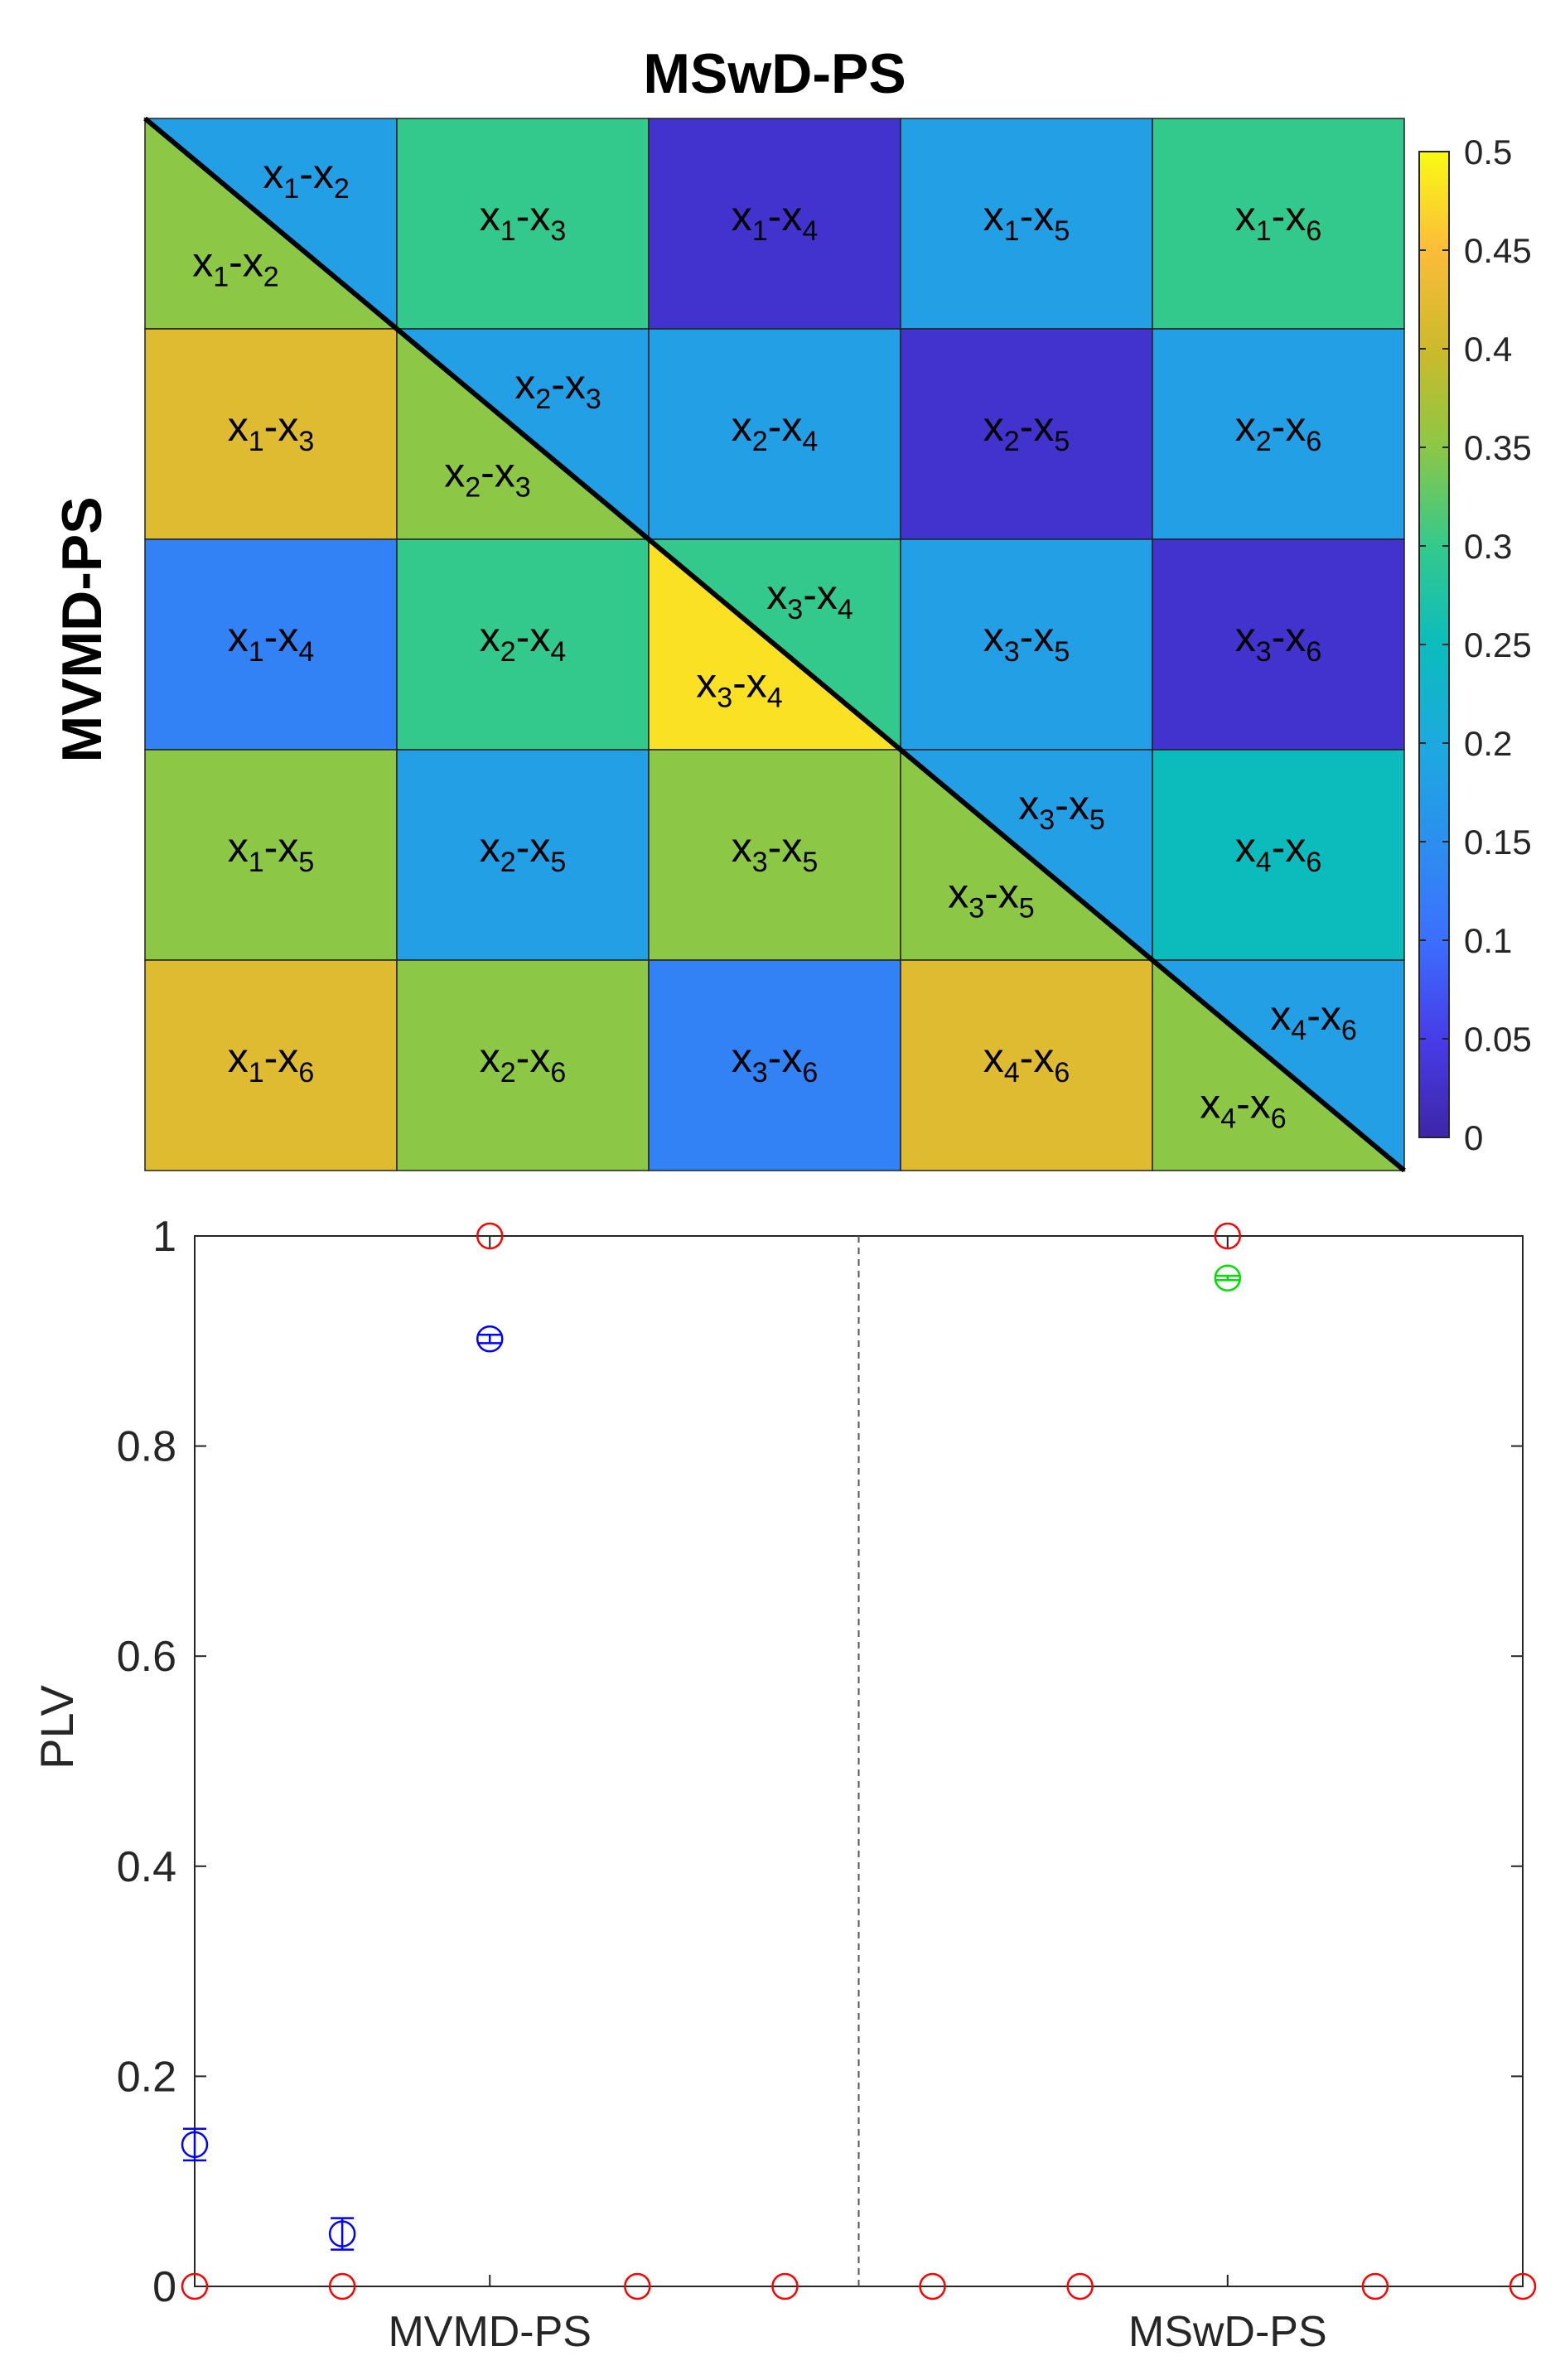 Image resolution: width=1565 pixels, height=2380 pixels. Describe the element at coordinates (1498, 447) in the screenshot. I see `colorbar-tick-label: 0.35` at that location.